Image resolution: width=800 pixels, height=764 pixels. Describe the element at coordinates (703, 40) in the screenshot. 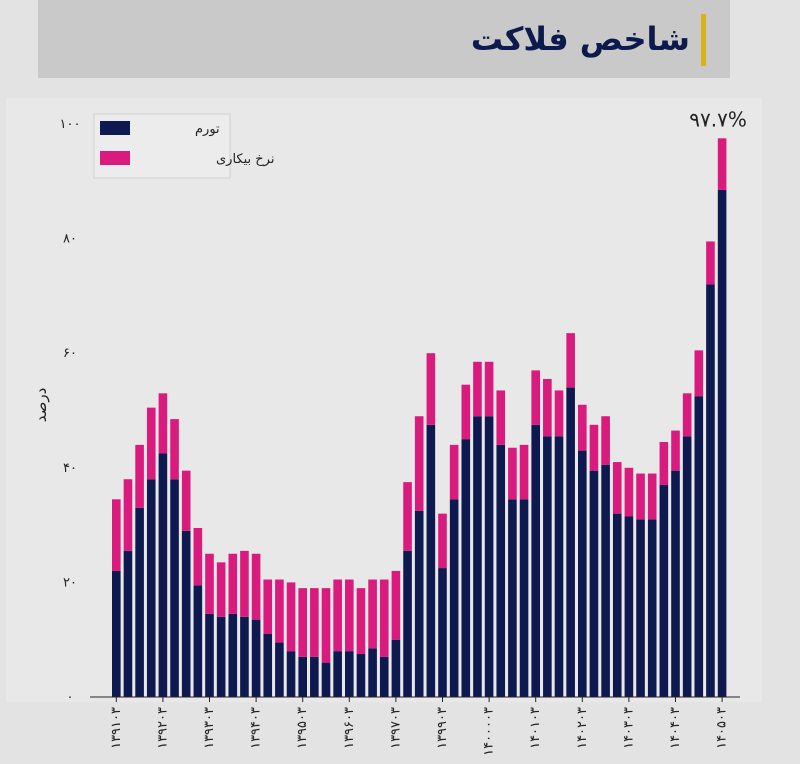

I see `title-accent-line` at that location.